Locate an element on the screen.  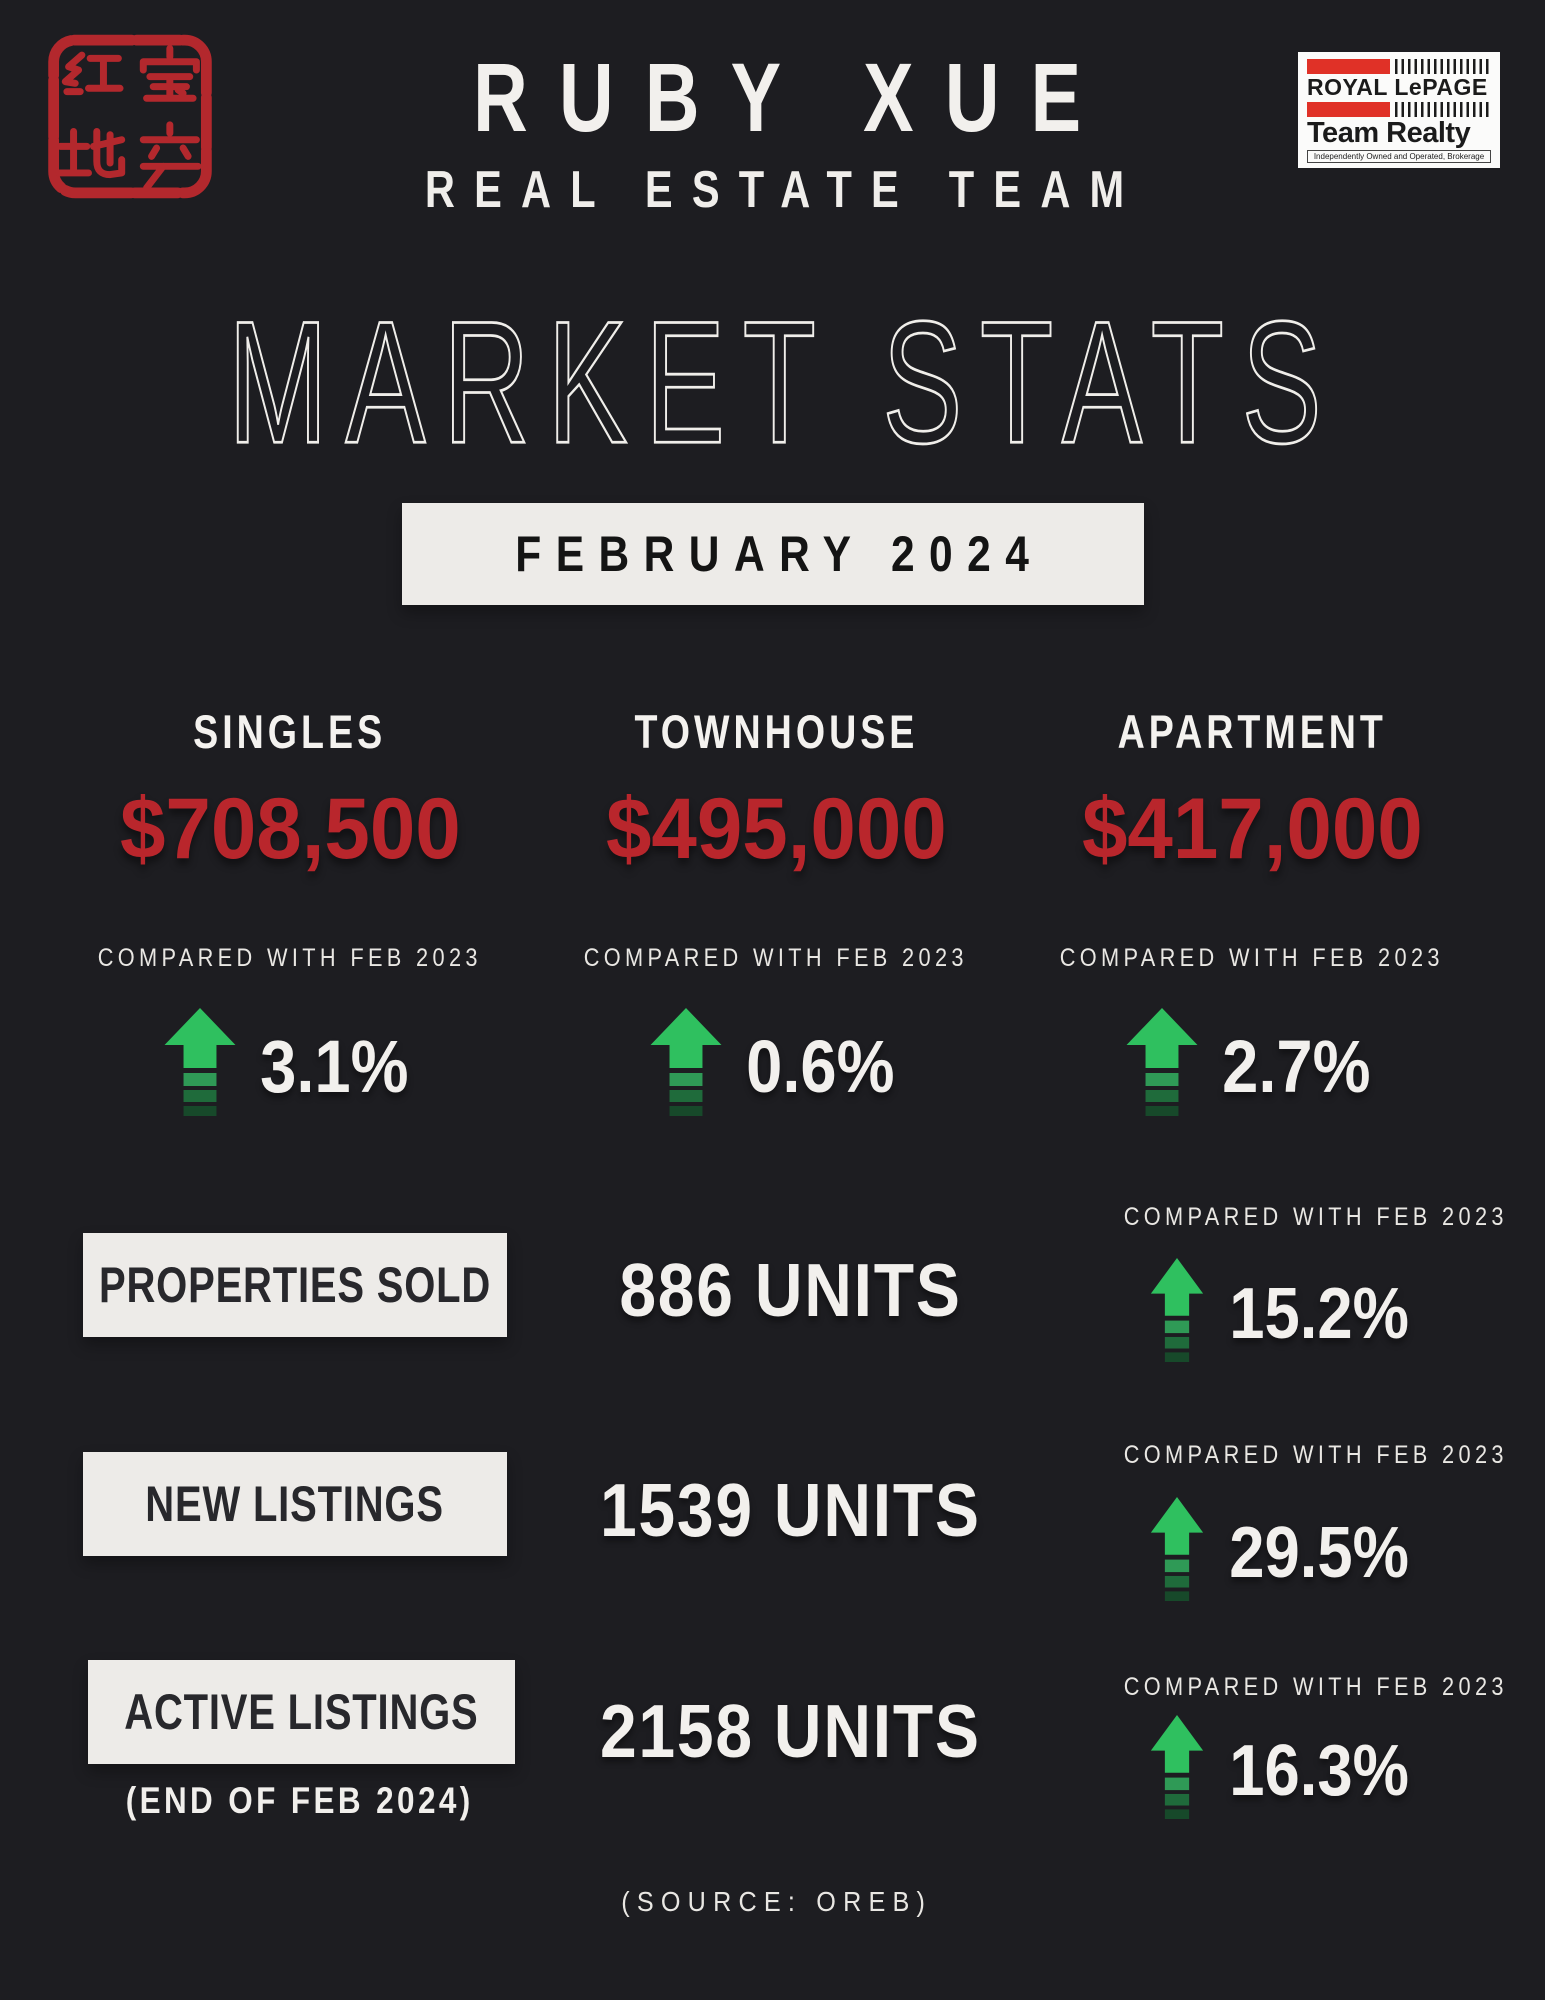
brand-name: RUBY XUE is located at coordinates (792, 97).